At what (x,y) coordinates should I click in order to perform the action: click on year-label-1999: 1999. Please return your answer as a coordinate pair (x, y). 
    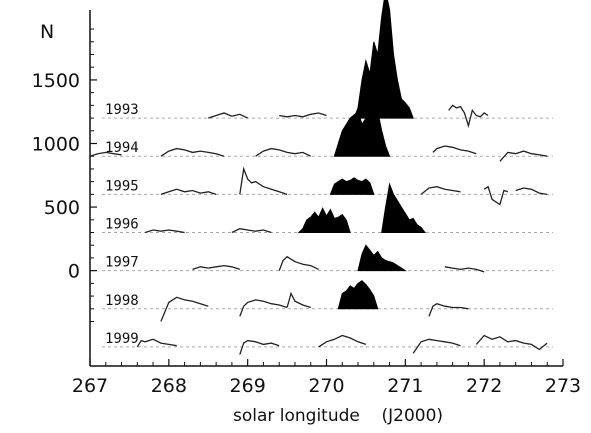
    Looking at the image, I should click on (122, 339).